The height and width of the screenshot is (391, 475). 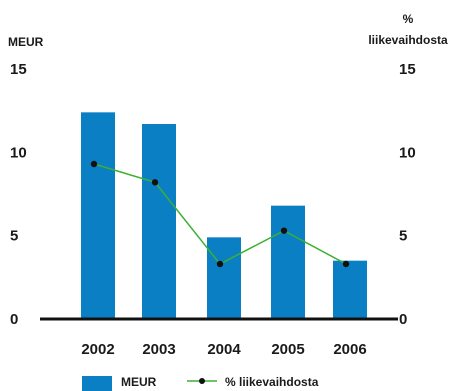 What do you see at coordinates (14, 236) in the screenshot?
I see `left-tick-label: 5` at bounding box center [14, 236].